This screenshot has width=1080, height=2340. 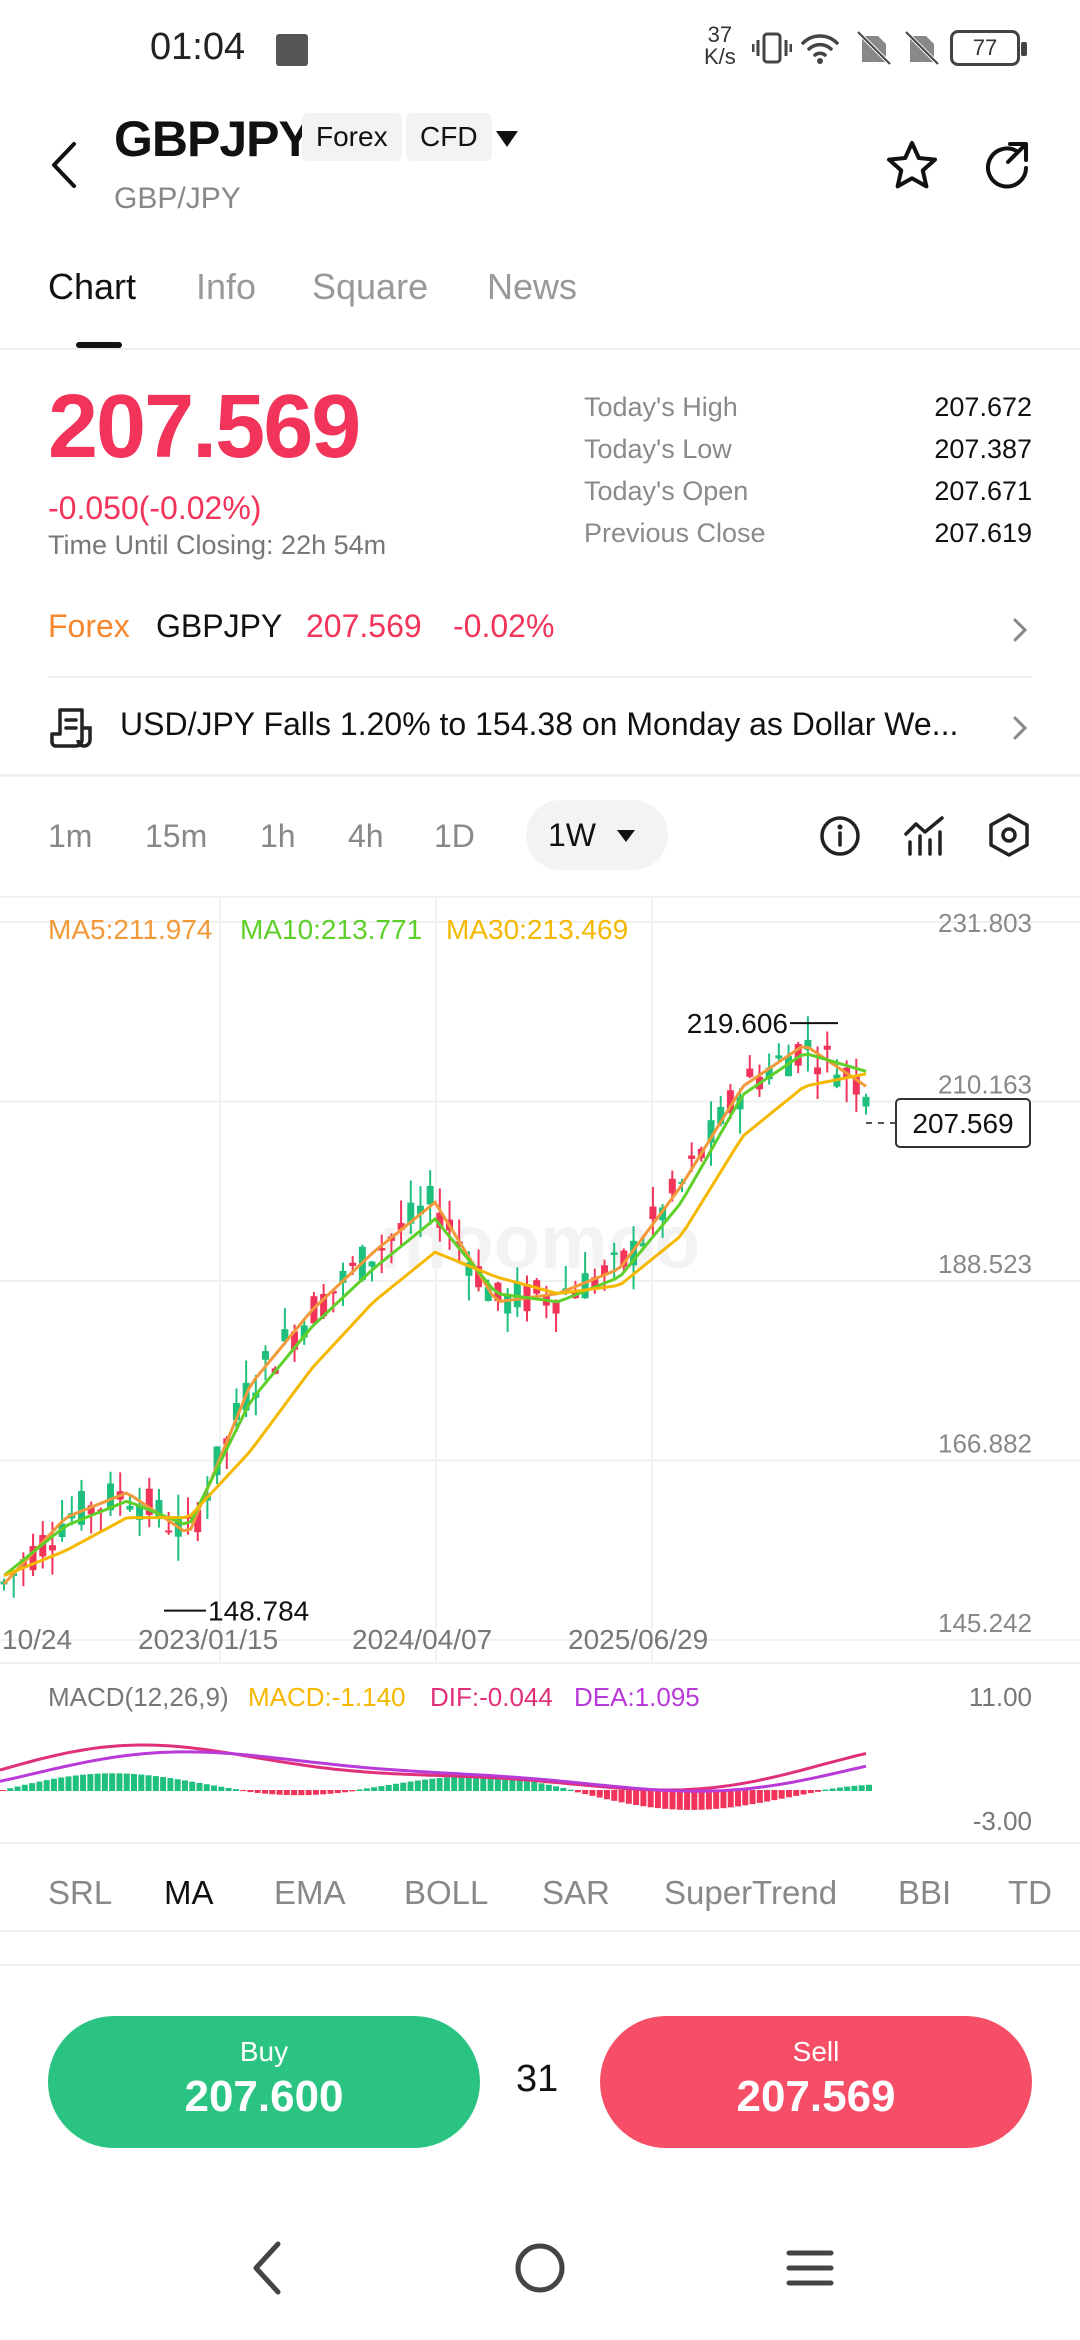 What do you see at coordinates (204, 427) in the screenshot?
I see `last-price: 207.569` at bounding box center [204, 427].